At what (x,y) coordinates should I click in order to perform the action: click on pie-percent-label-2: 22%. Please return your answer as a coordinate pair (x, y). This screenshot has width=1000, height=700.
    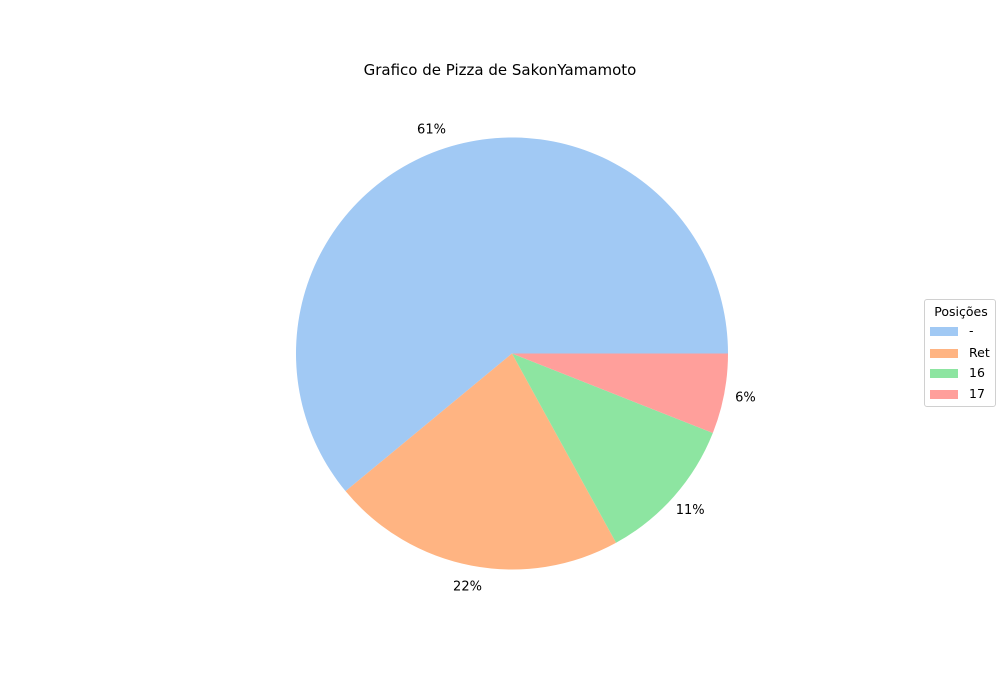
    Looking at the image, I should click on (467, 586).